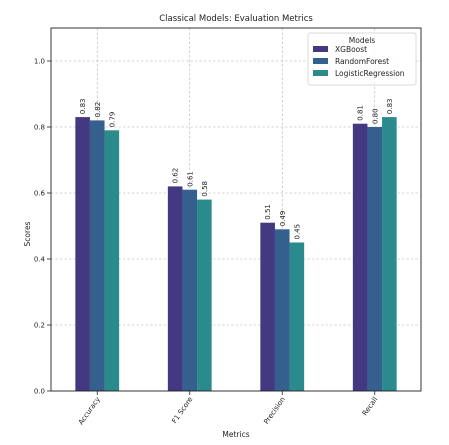  Describe the element at coordinates (39, 128) in the screenshot. I see `y-tick-label: 0.8` at that location.